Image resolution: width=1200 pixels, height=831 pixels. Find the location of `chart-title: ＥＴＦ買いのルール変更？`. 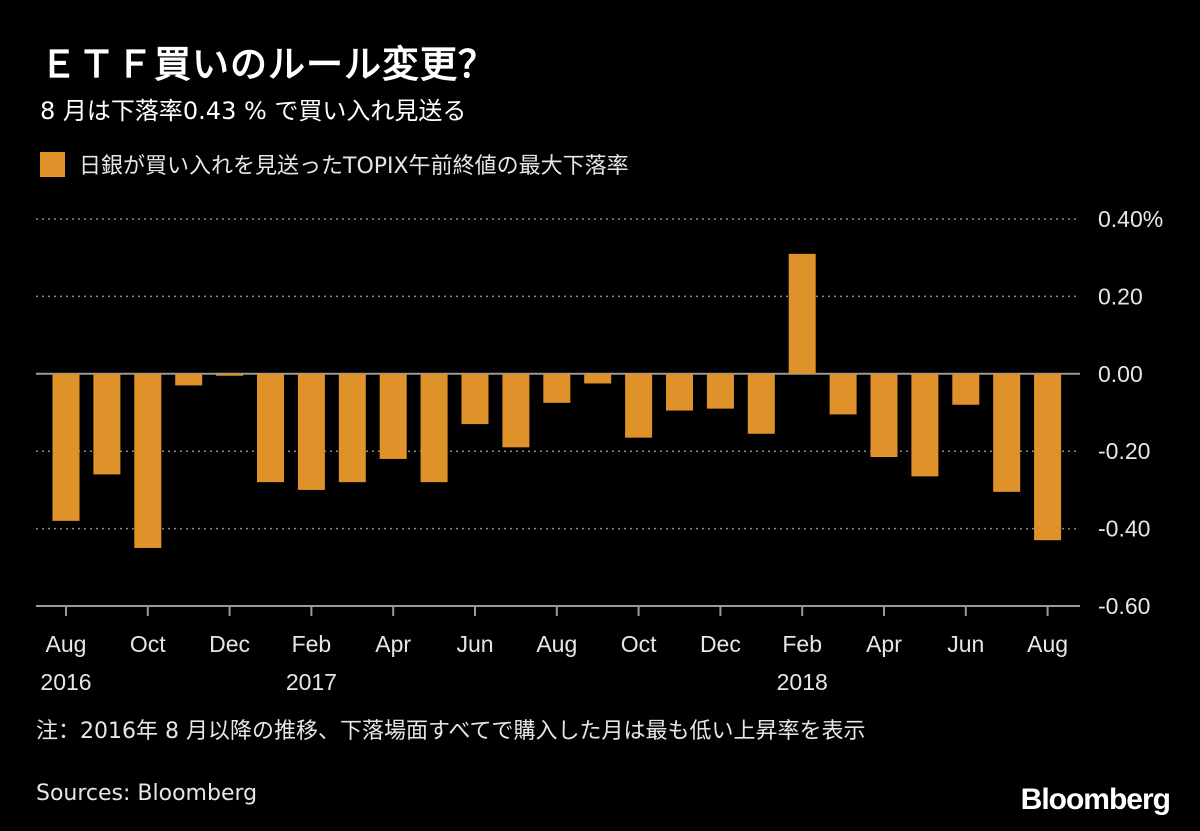

chart-title: ＥＴＦ買いのルール変更？ is located at coordinates (268, 64).